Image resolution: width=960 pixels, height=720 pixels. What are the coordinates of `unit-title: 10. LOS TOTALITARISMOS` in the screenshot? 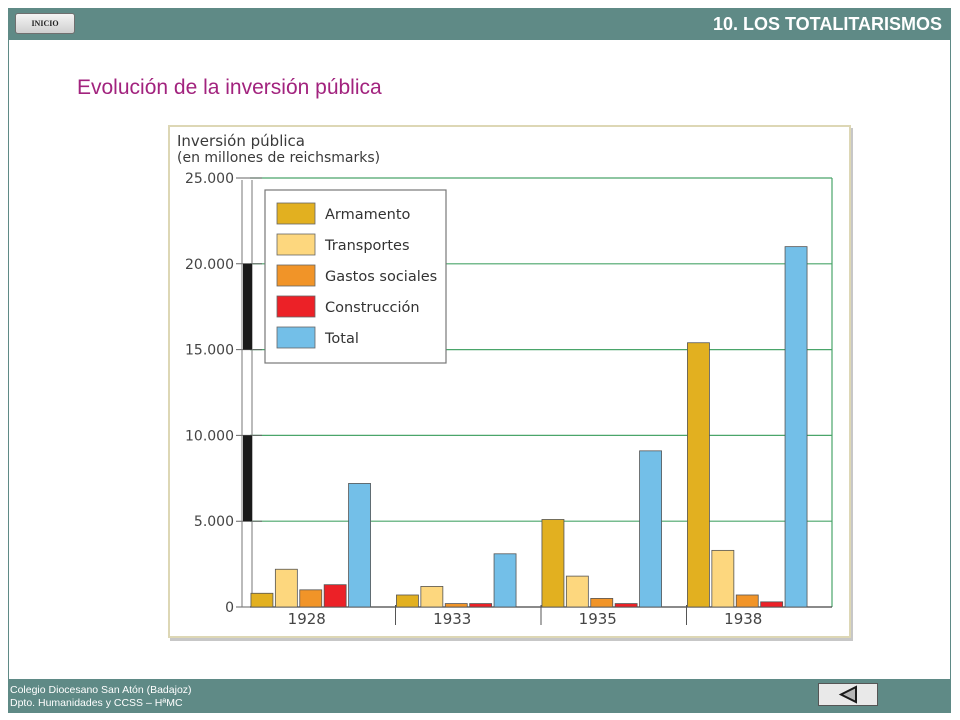 It's located at (827, 24).